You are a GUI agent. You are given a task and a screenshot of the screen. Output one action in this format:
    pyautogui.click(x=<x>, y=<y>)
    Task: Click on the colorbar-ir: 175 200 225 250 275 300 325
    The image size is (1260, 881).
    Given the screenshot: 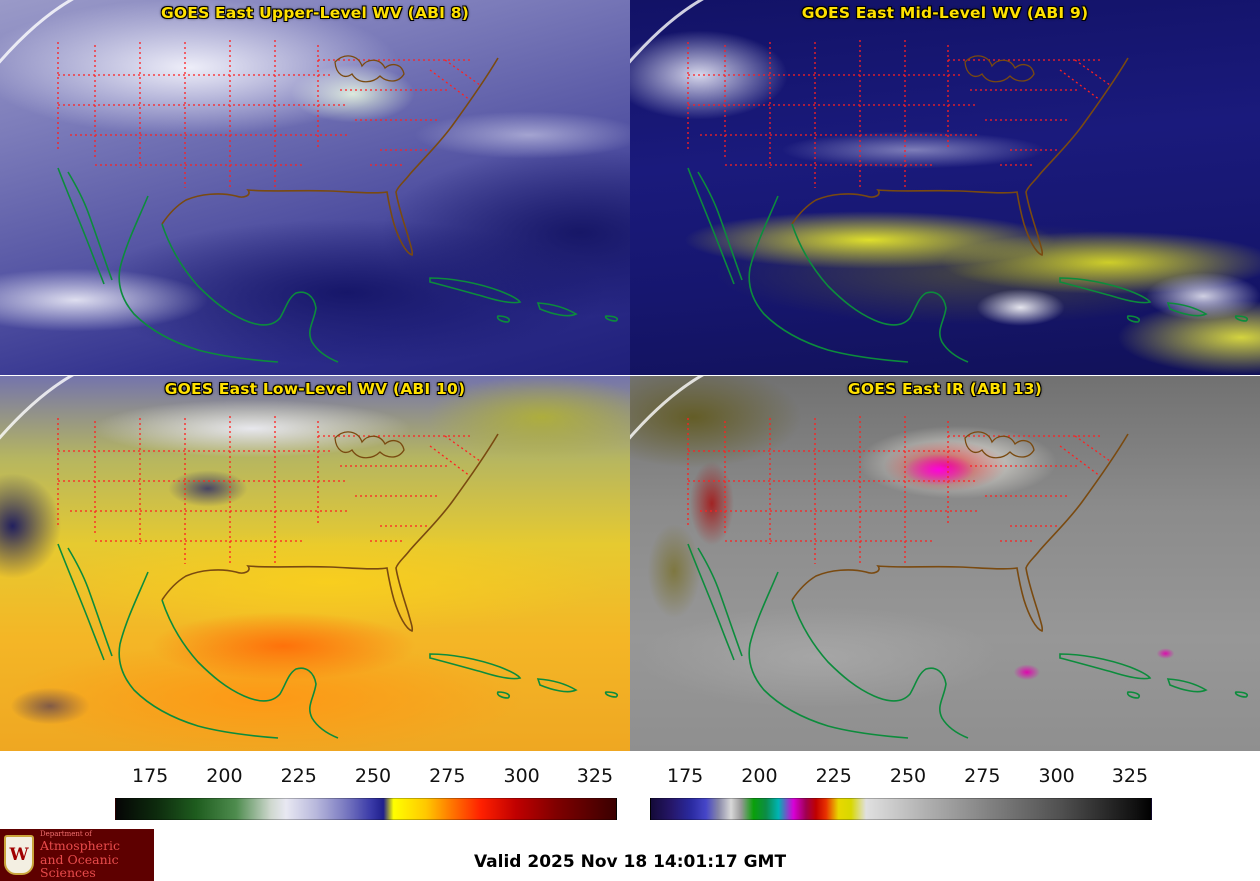 What is the action you would take?
    pyautogui.click(x=901, y=793)
    